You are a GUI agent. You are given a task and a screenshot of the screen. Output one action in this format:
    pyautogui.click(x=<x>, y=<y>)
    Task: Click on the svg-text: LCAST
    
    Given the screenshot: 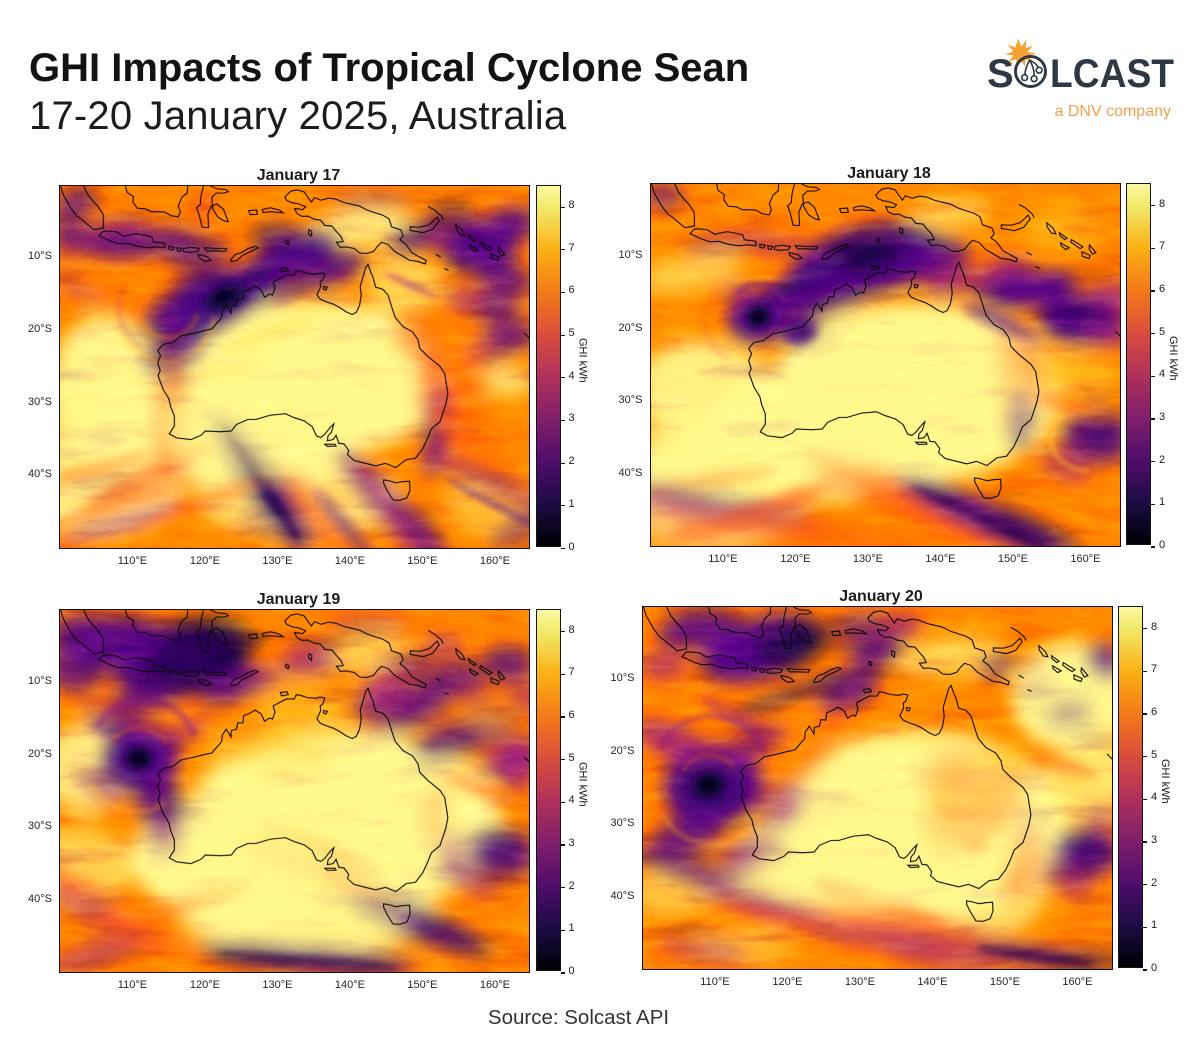 What is the action you would take?
    pyautogui.click(x=1112, y=74)
    